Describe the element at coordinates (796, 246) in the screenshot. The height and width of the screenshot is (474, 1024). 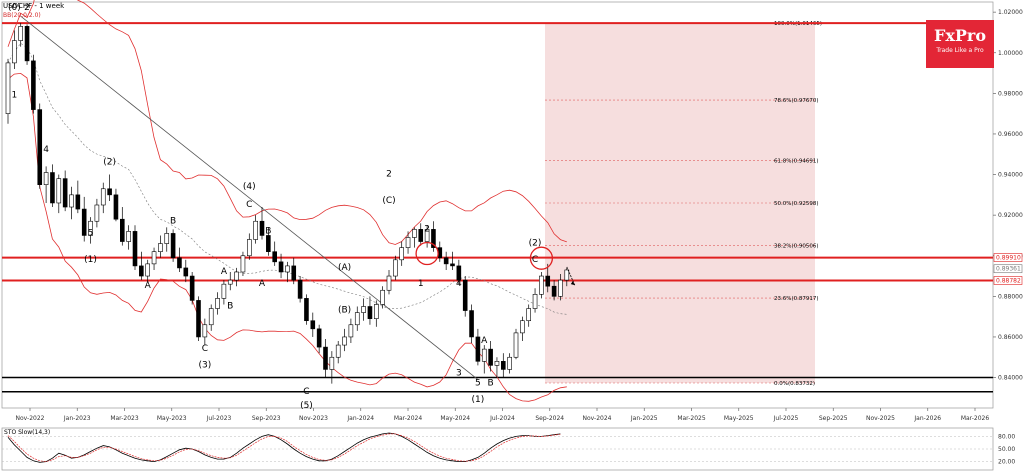
I see `fib-level-label: 38.2%(0.90506)` at that location.